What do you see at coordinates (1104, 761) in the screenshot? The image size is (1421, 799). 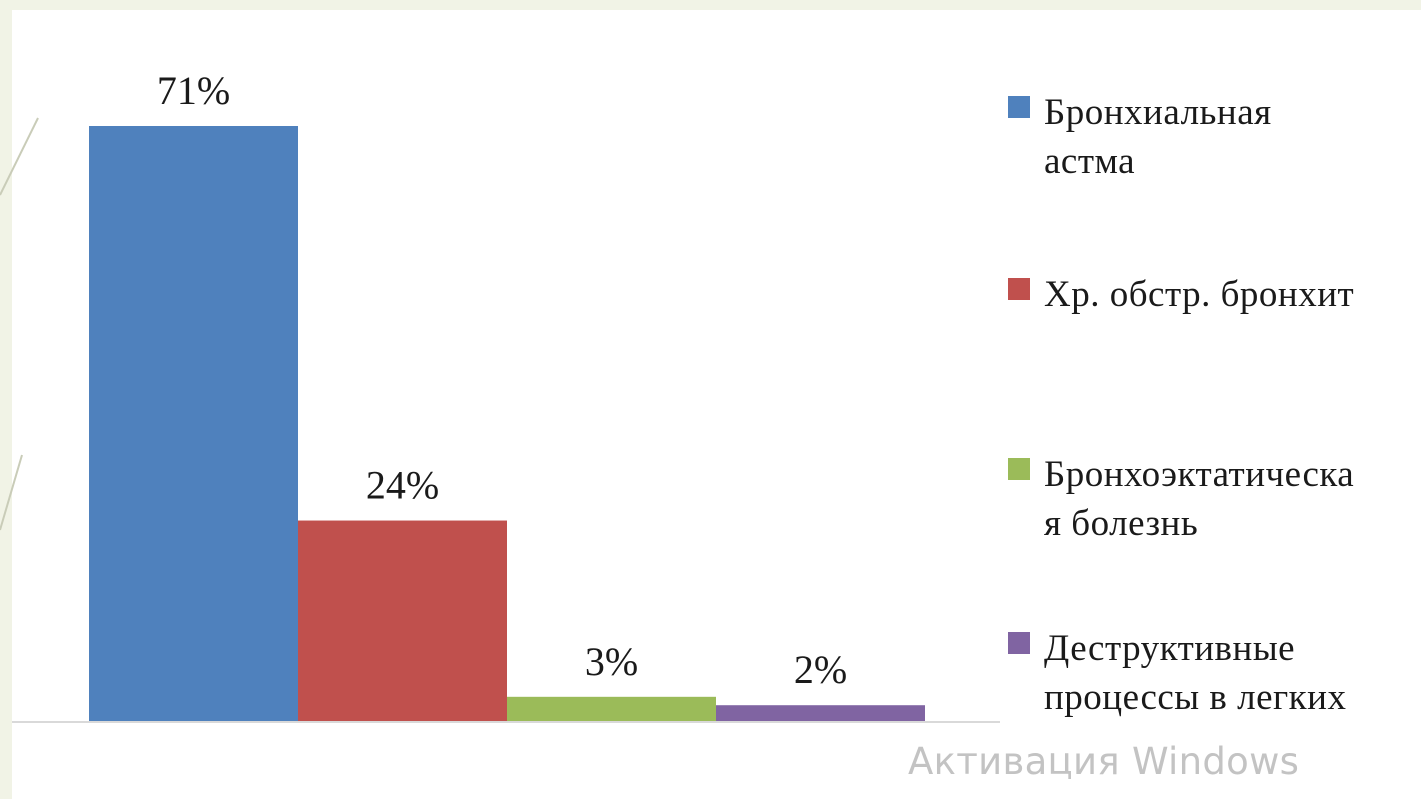 I see `windows-activation-watermark: Активация Windows` at bounding box center [1104, 761].